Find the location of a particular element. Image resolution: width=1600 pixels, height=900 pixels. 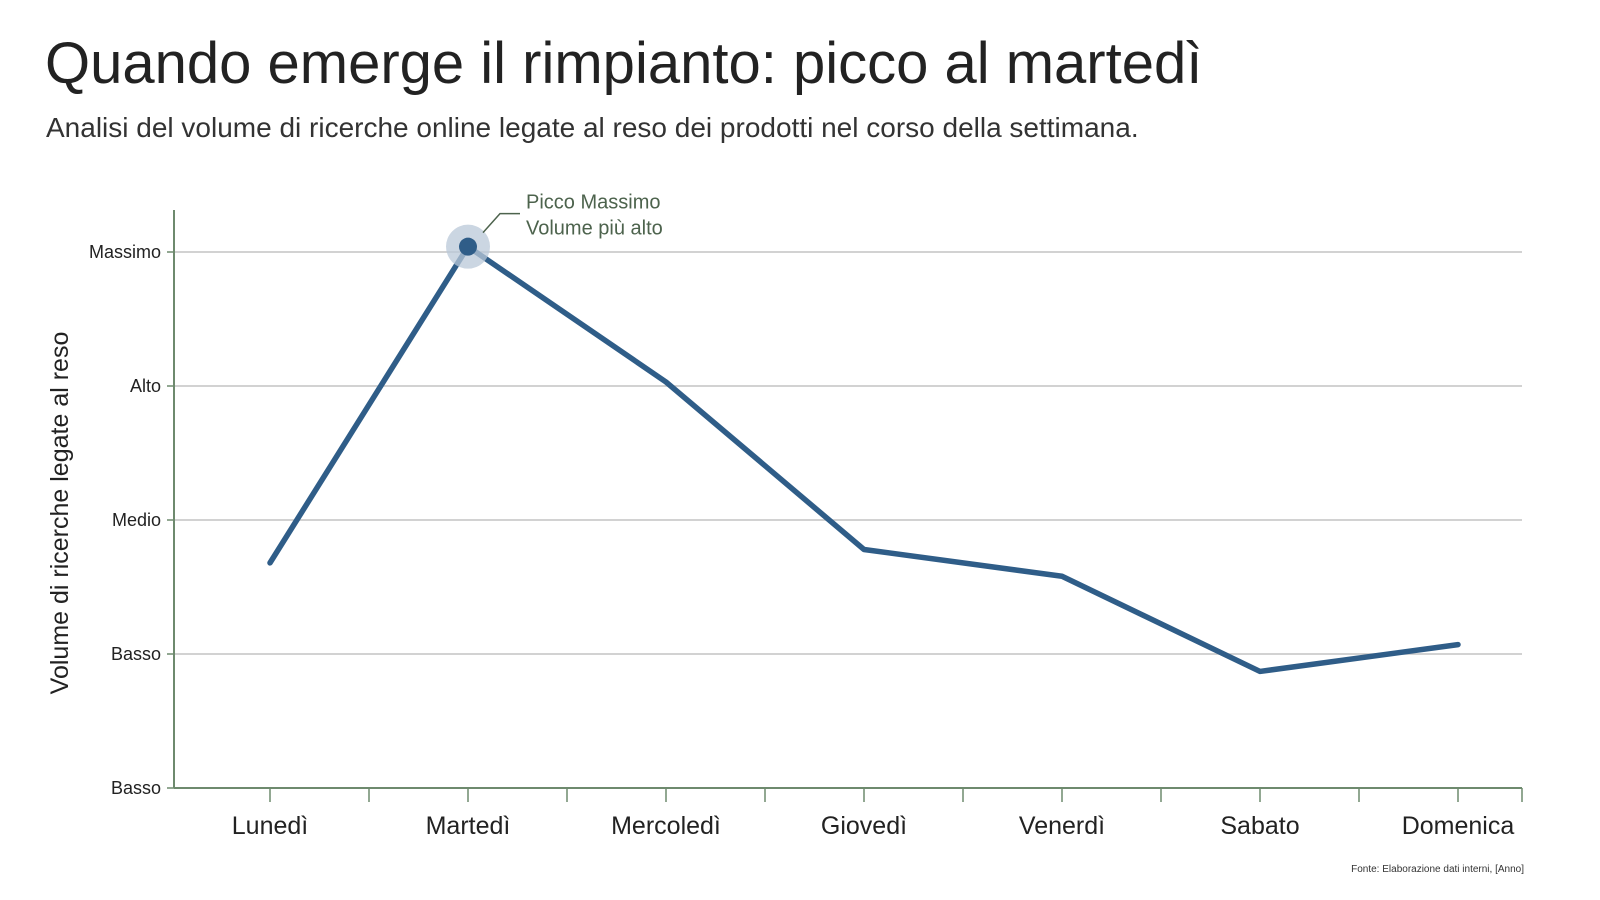

y-tick-labels: Basso Basso Medio Alto Massimo is located at coordinates (125, 520).